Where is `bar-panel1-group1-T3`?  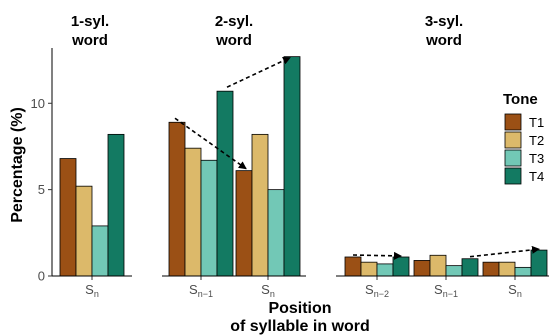 bar-panel1-group1-T3 is located at coordinates (100, 251).